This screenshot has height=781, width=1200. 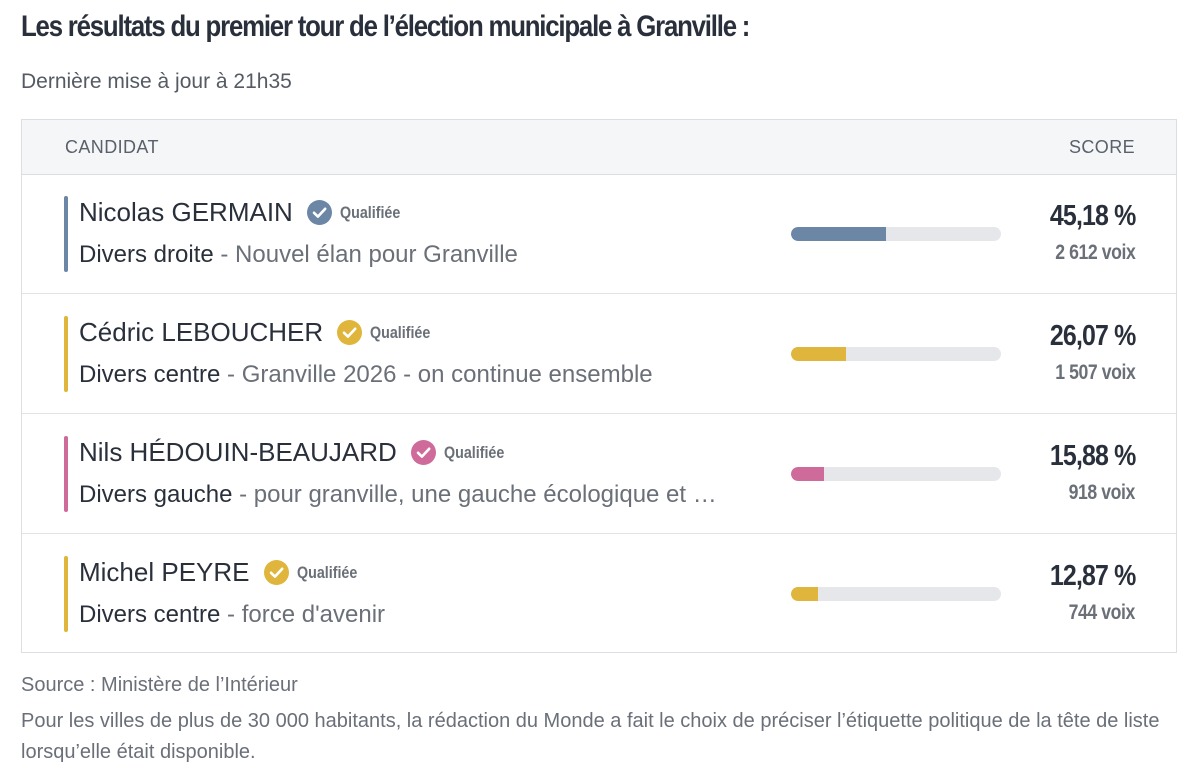 I want to click on vote-count: 918 voix, so click(x=1102, y=492).